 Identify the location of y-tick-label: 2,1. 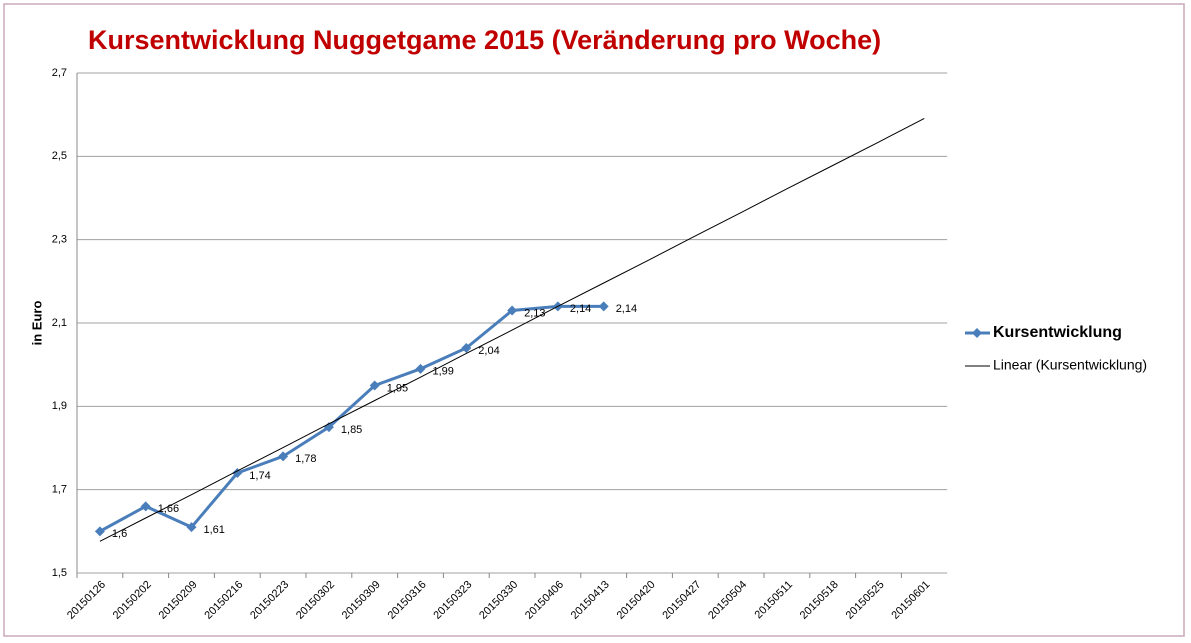
(59, 323).